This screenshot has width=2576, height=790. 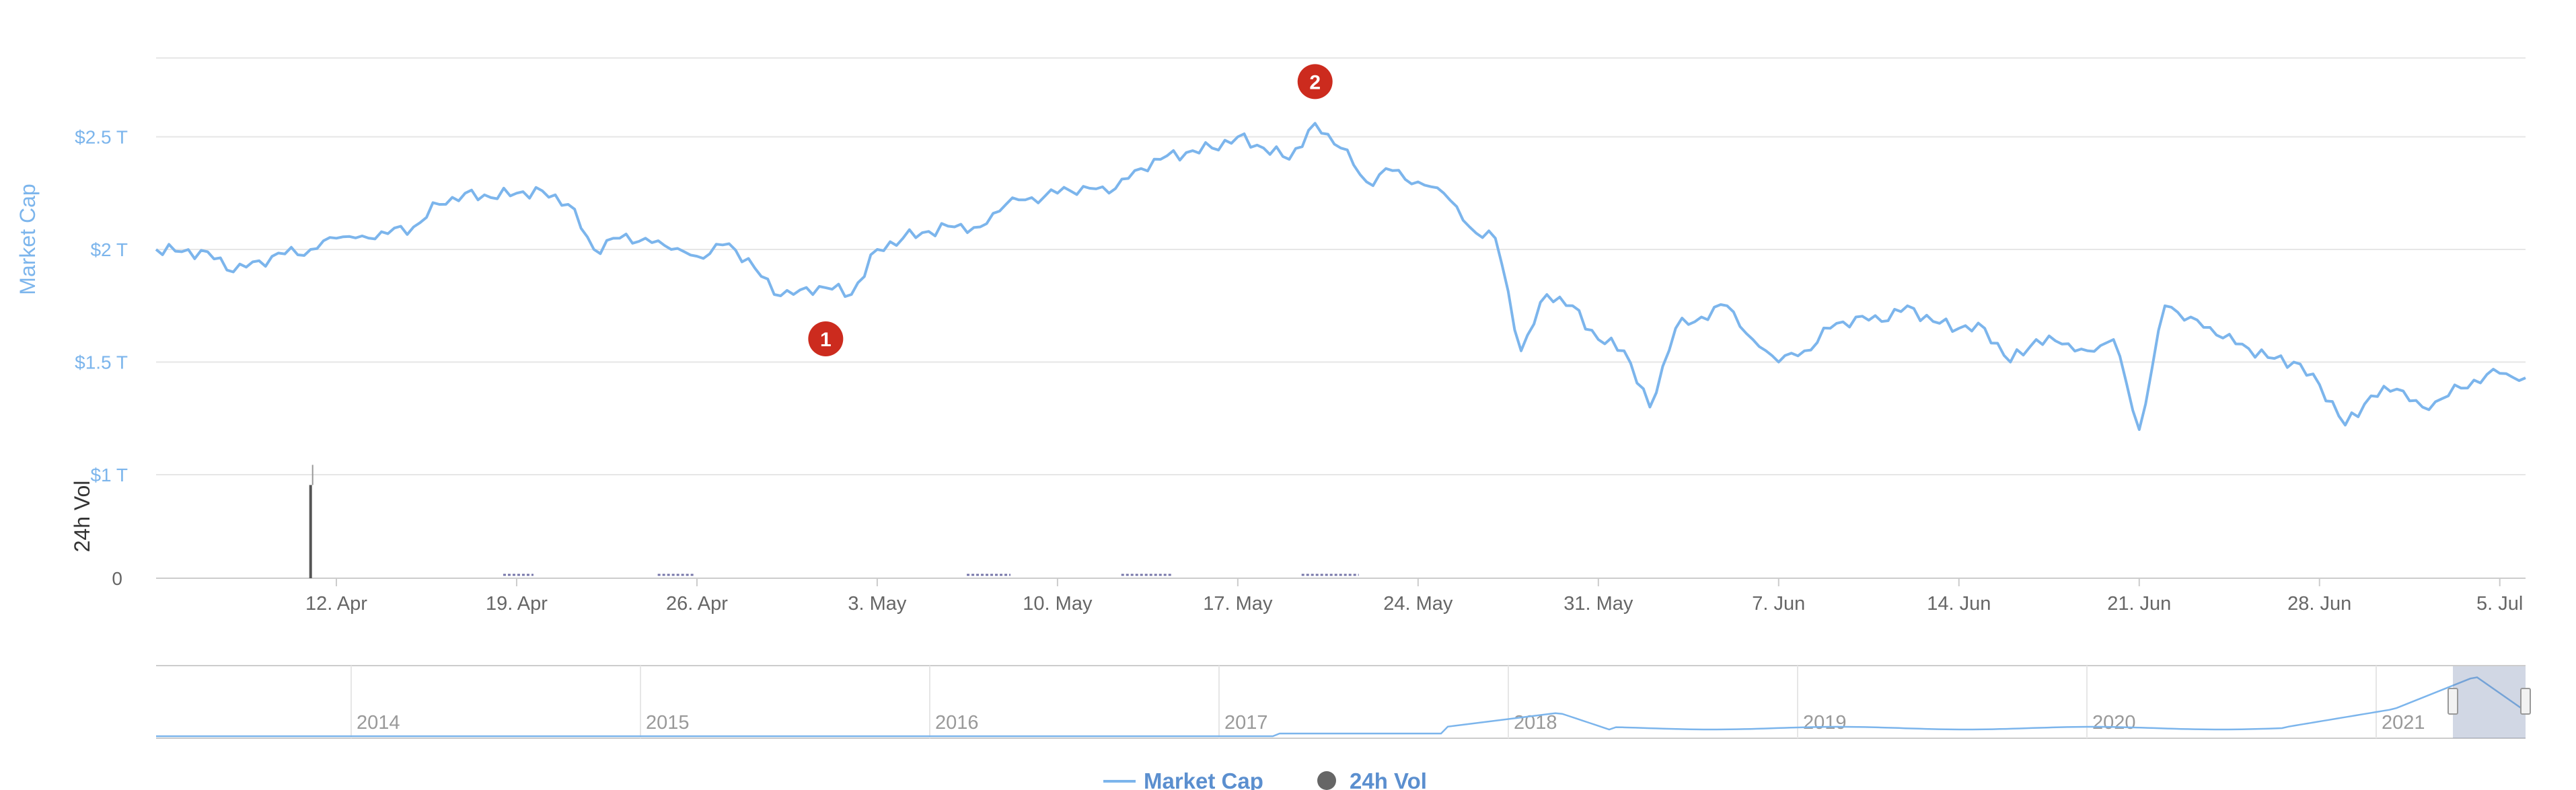 I want to click on navigator-year-label: 2015, so click(x=668, y=723).